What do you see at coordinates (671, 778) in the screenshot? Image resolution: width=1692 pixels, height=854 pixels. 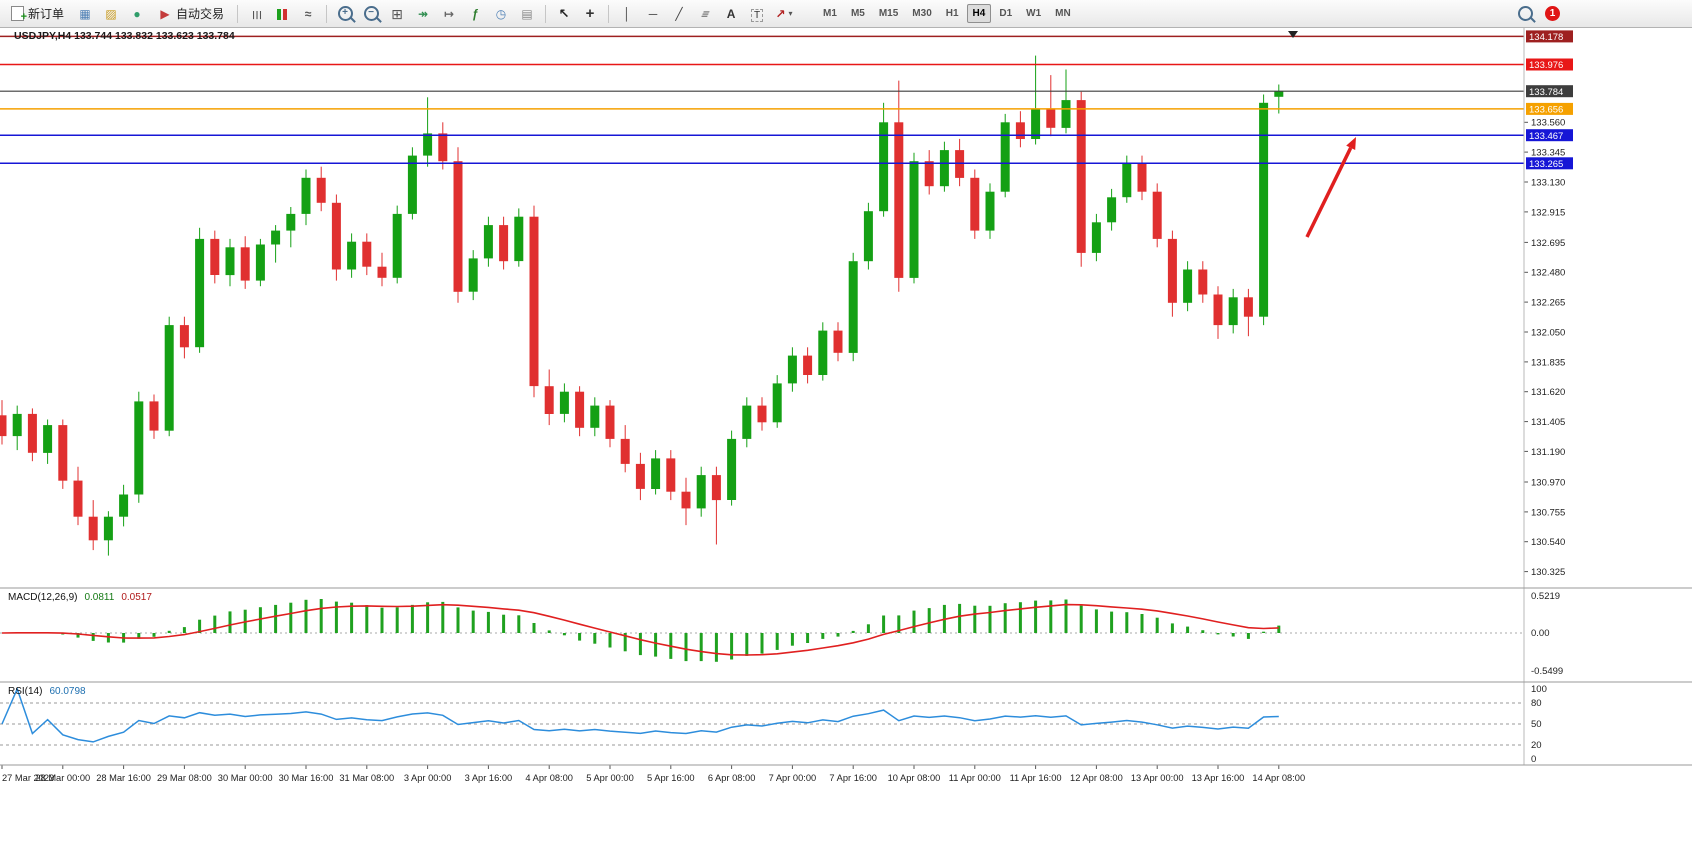 I see `time-axis-label: 5 Apr 16:00` at bounding box center [671, 778].